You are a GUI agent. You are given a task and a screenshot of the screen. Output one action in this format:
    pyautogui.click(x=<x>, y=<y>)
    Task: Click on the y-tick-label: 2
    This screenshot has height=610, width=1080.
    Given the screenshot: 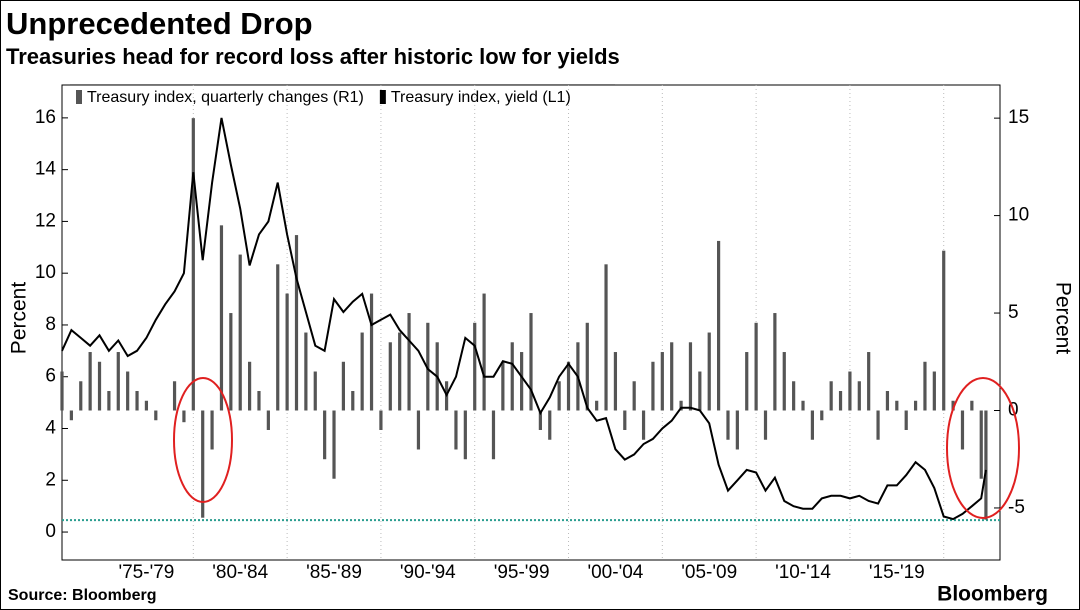 What is the action you would take?
    pyautogui.click(x=50, y=479)
    